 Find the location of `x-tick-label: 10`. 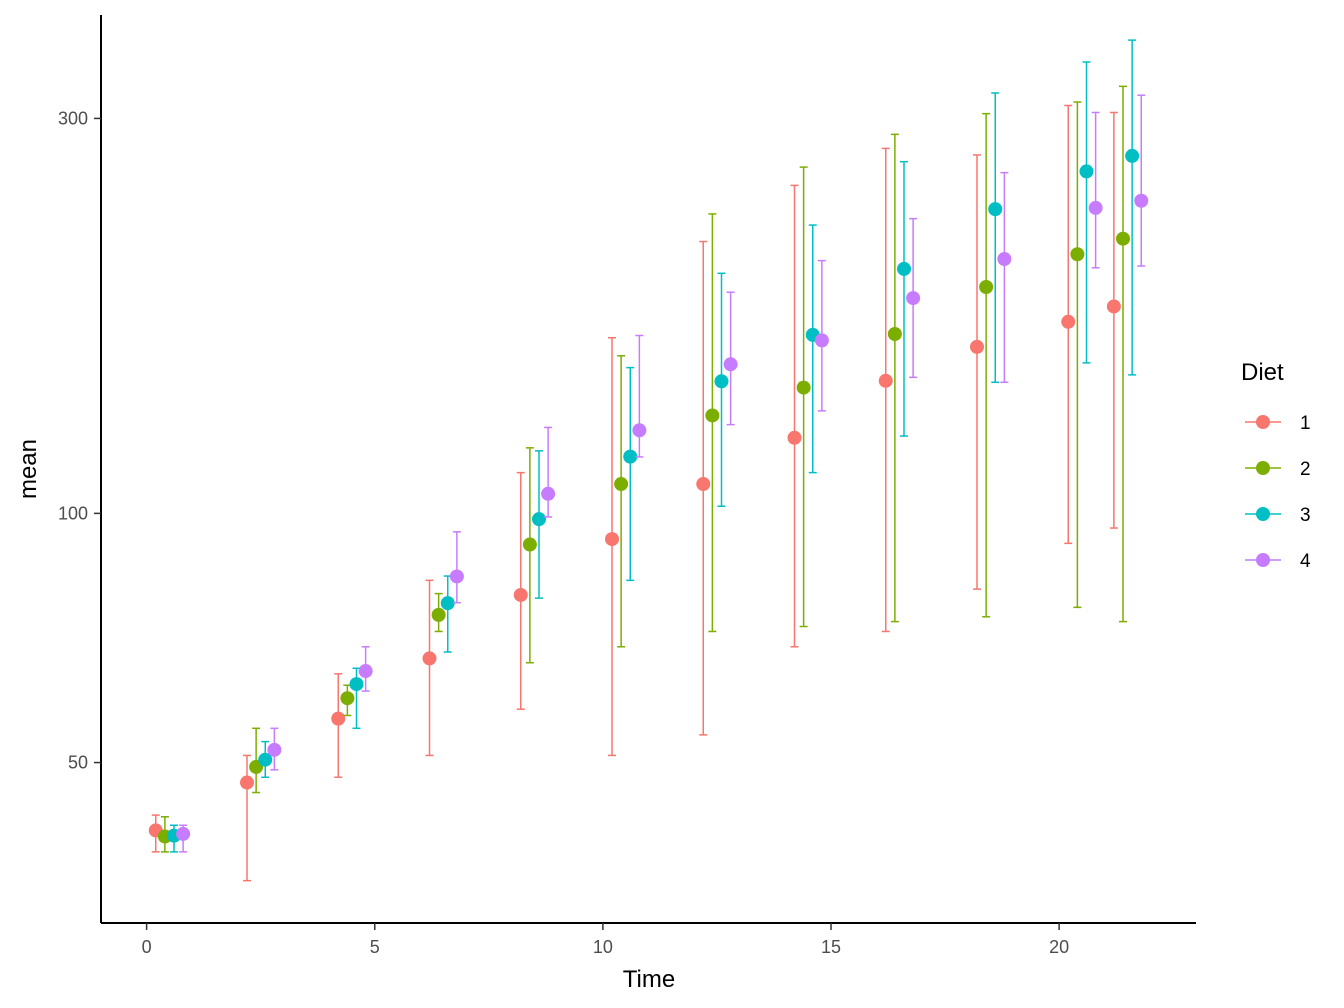

x-tick-label: 10 is located at coordinates (603, 947).